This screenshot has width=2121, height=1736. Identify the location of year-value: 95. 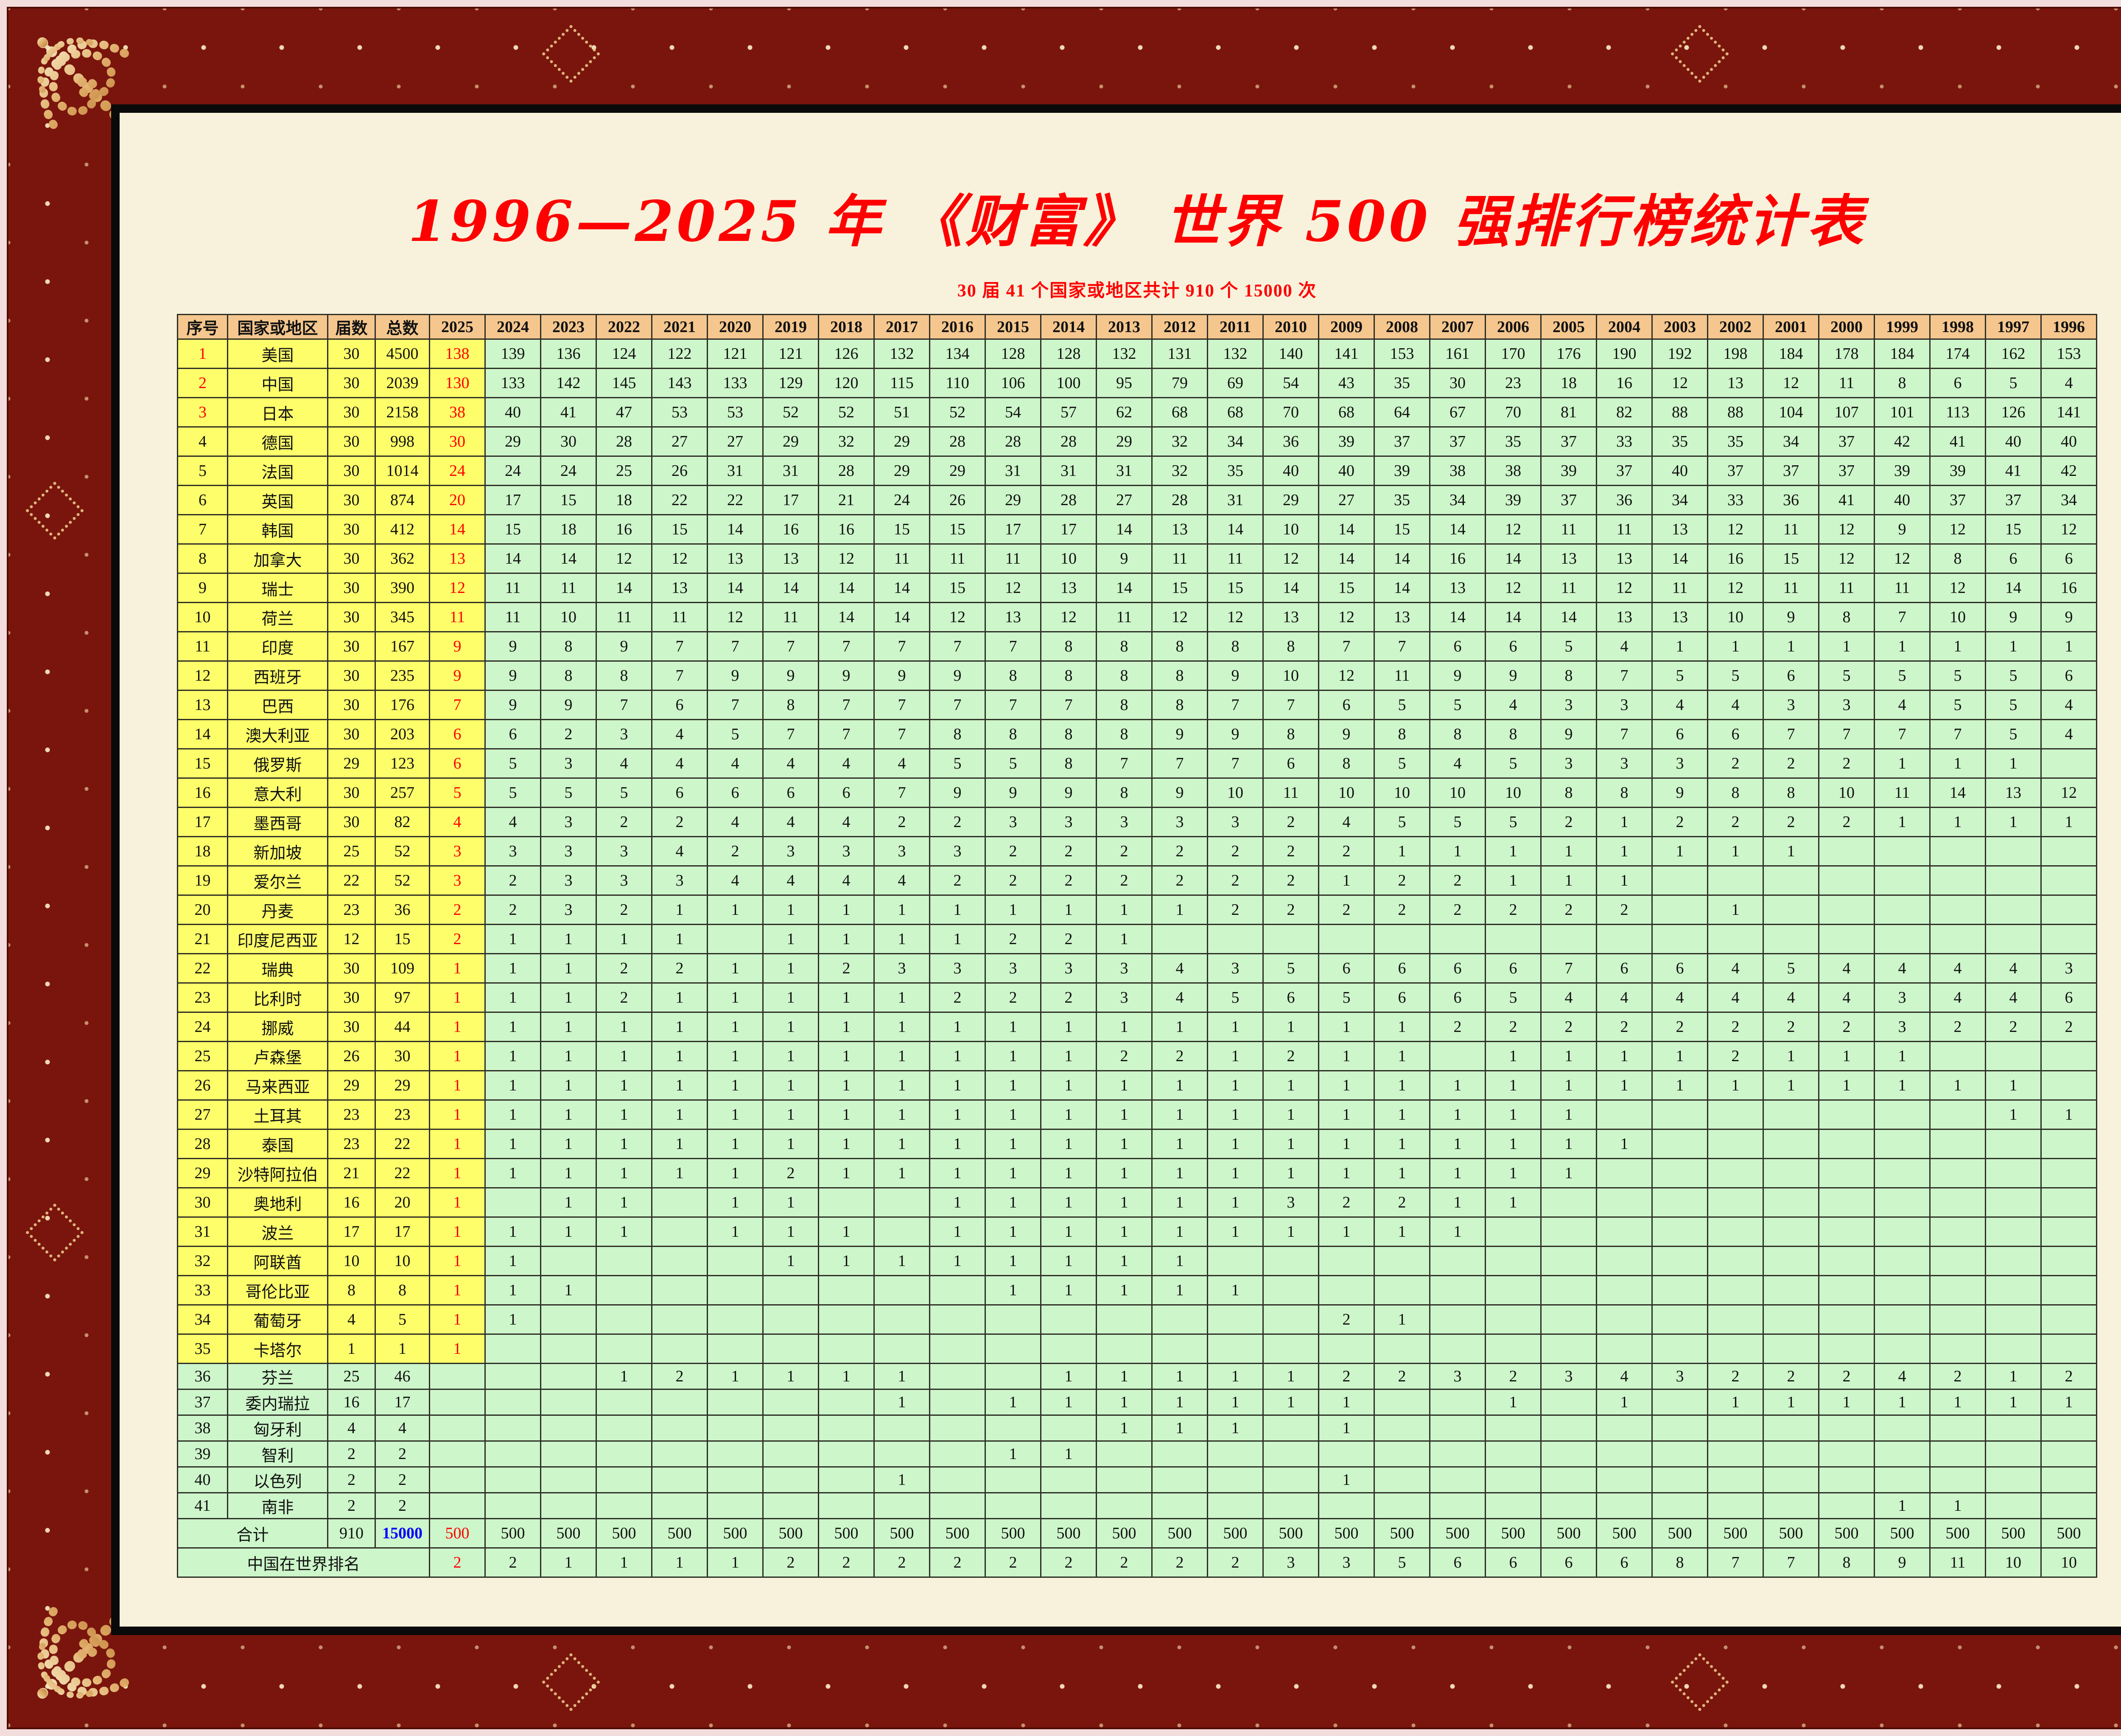
(1124, 383).